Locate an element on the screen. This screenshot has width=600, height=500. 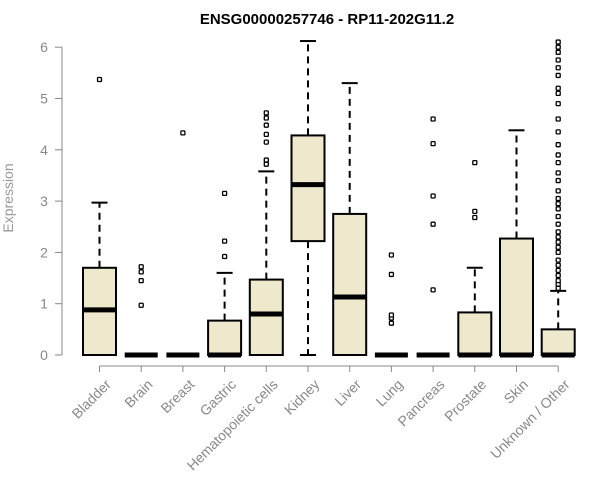
x-tick-label: Liver is located at coordinates (347, 392).